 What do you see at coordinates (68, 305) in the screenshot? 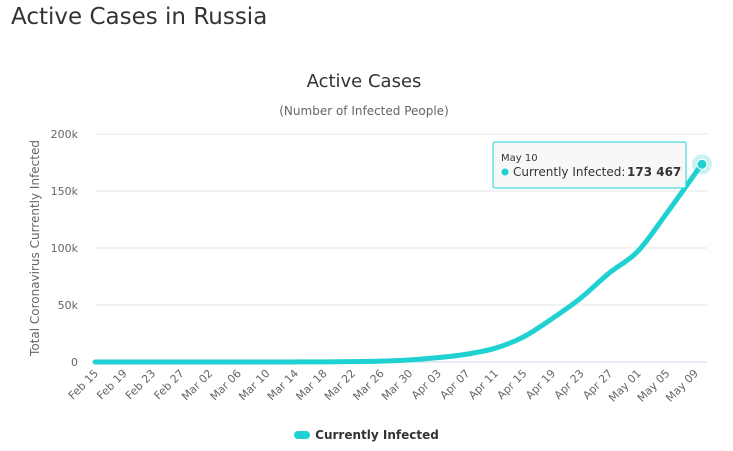
I see `y-tick-label: 50k` at bounding box center [68, 305].